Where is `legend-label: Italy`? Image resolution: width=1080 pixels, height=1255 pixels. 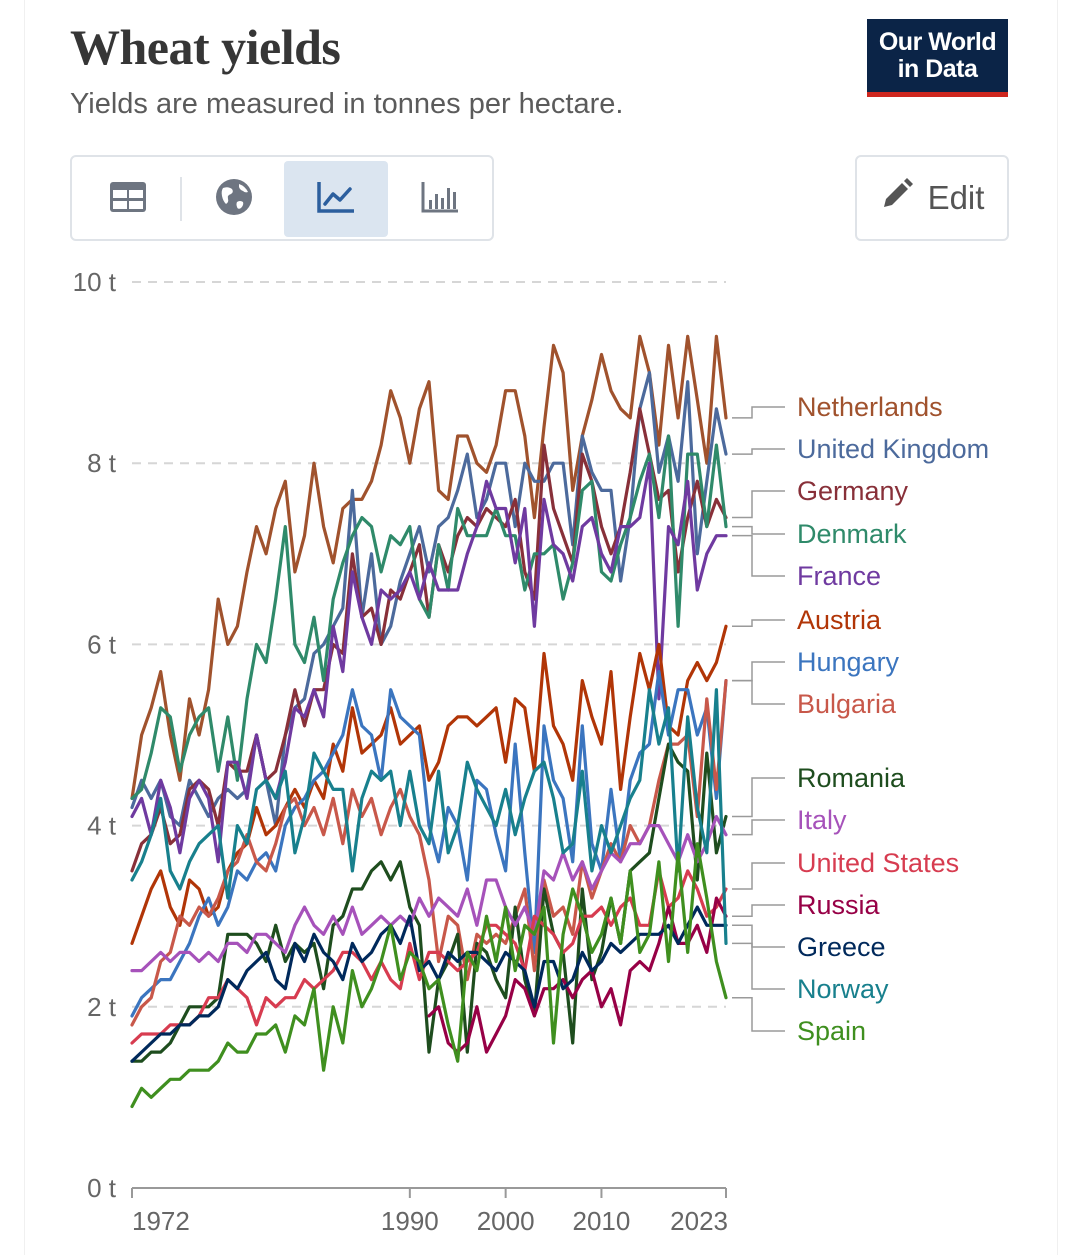 legend-label: Italy is located at coordinates (822, 820).